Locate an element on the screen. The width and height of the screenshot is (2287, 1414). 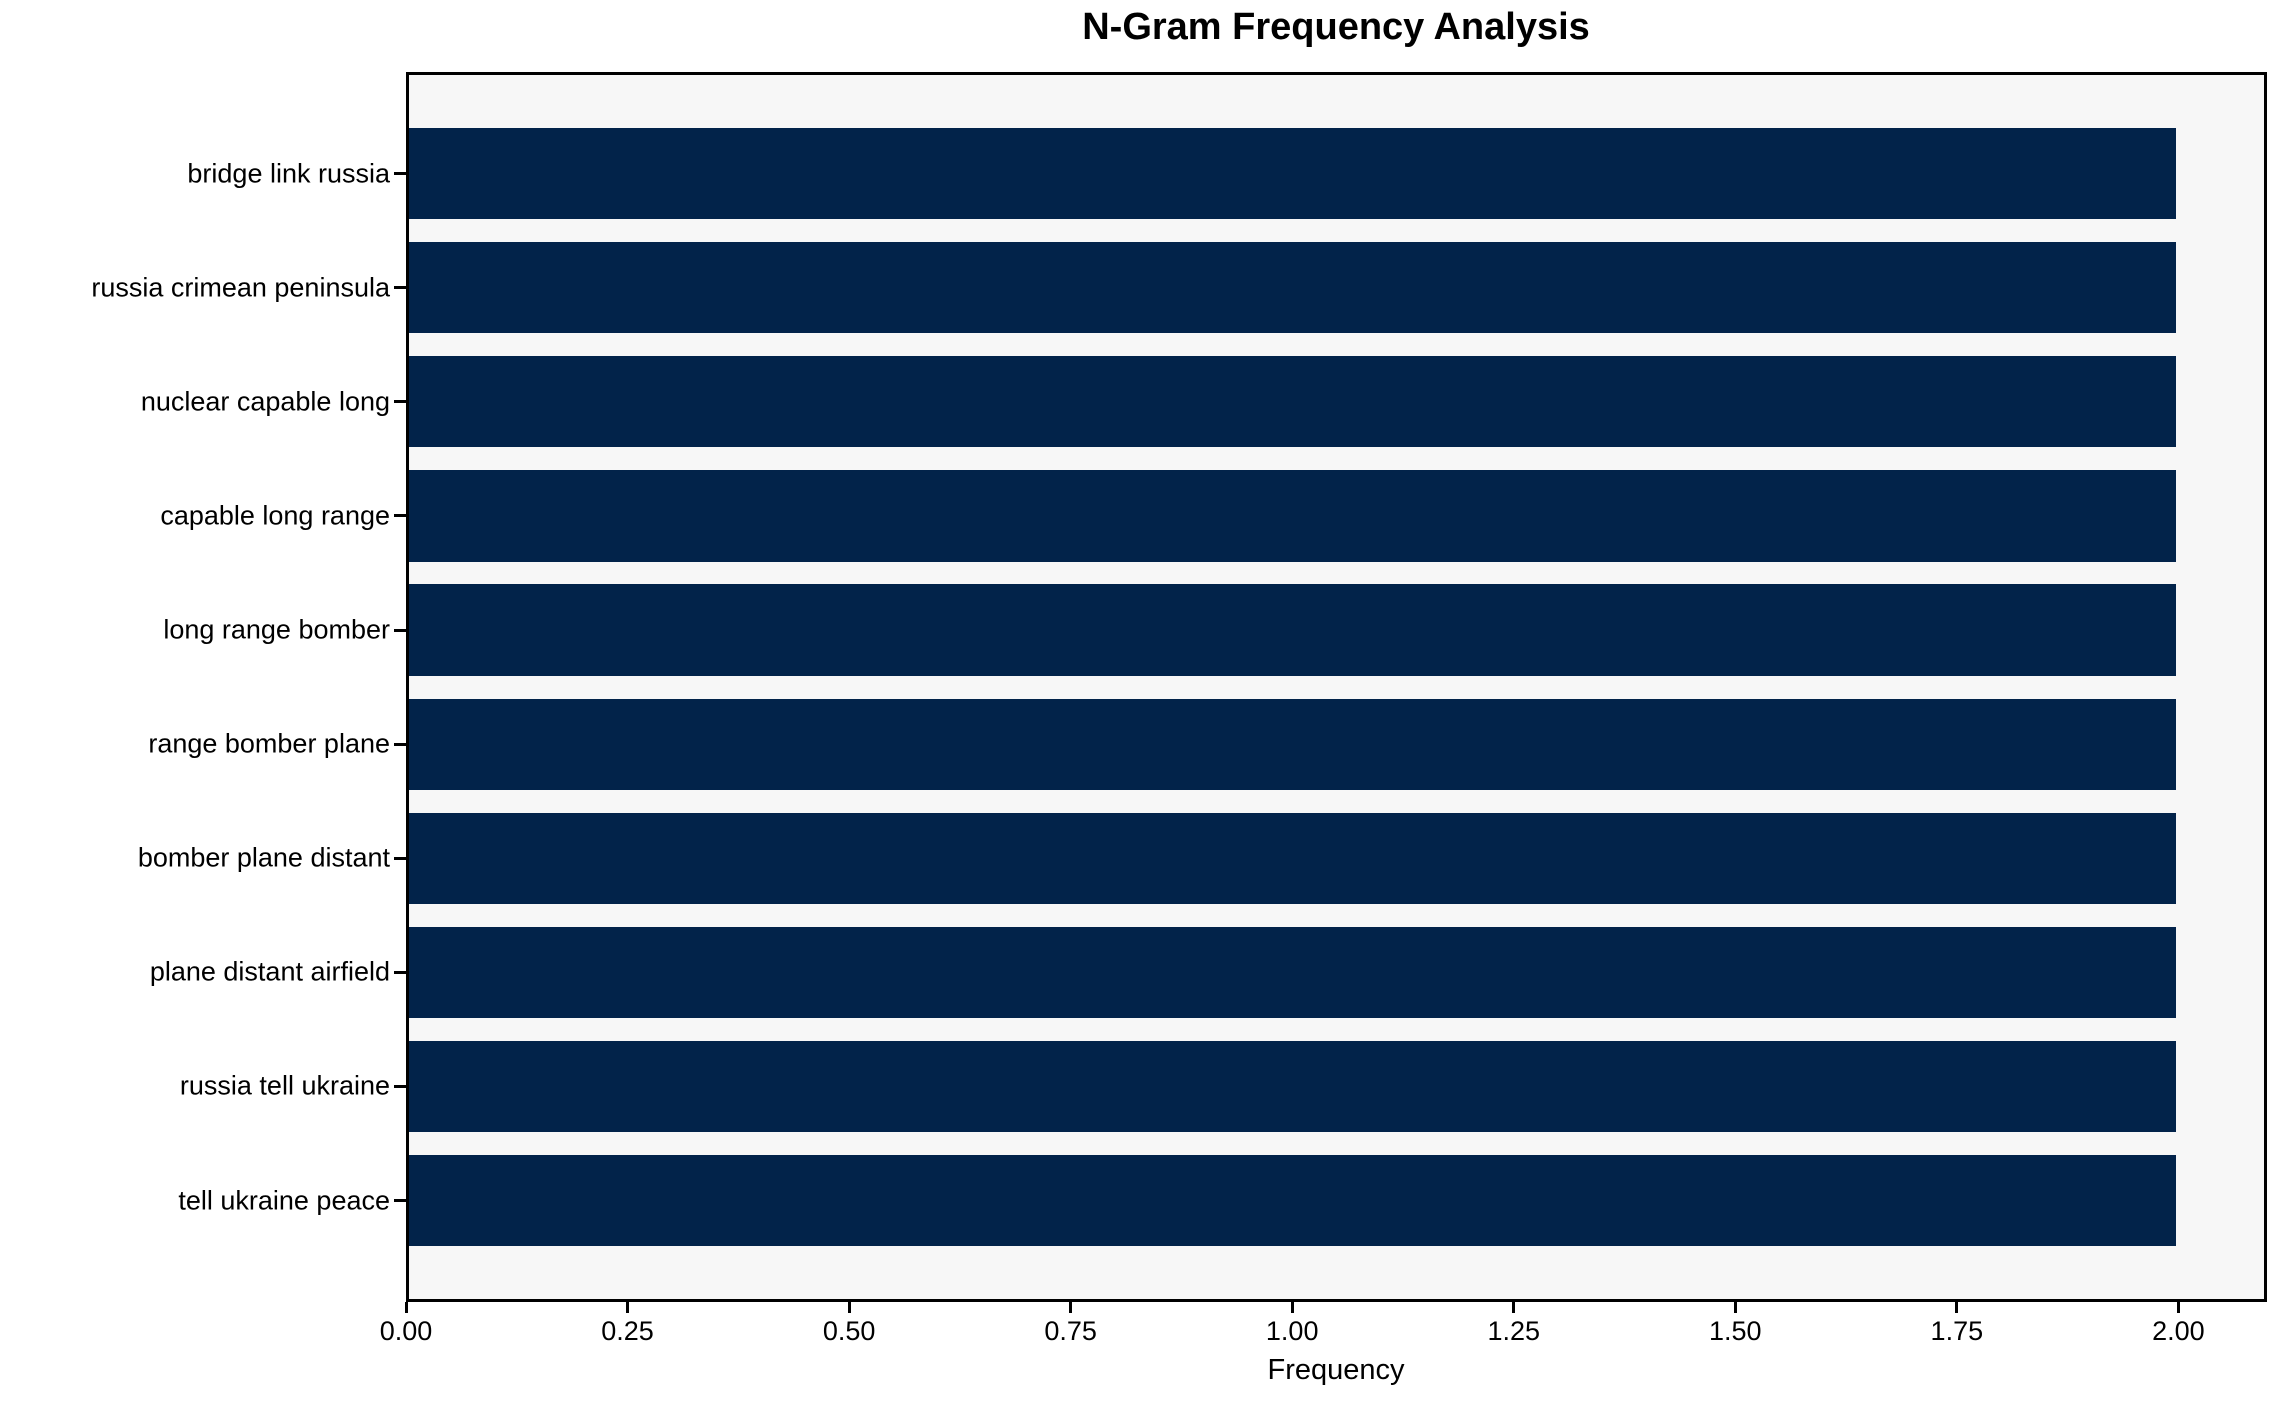
y-tick-label: range bomber plane is located at coordinates (269, 743).